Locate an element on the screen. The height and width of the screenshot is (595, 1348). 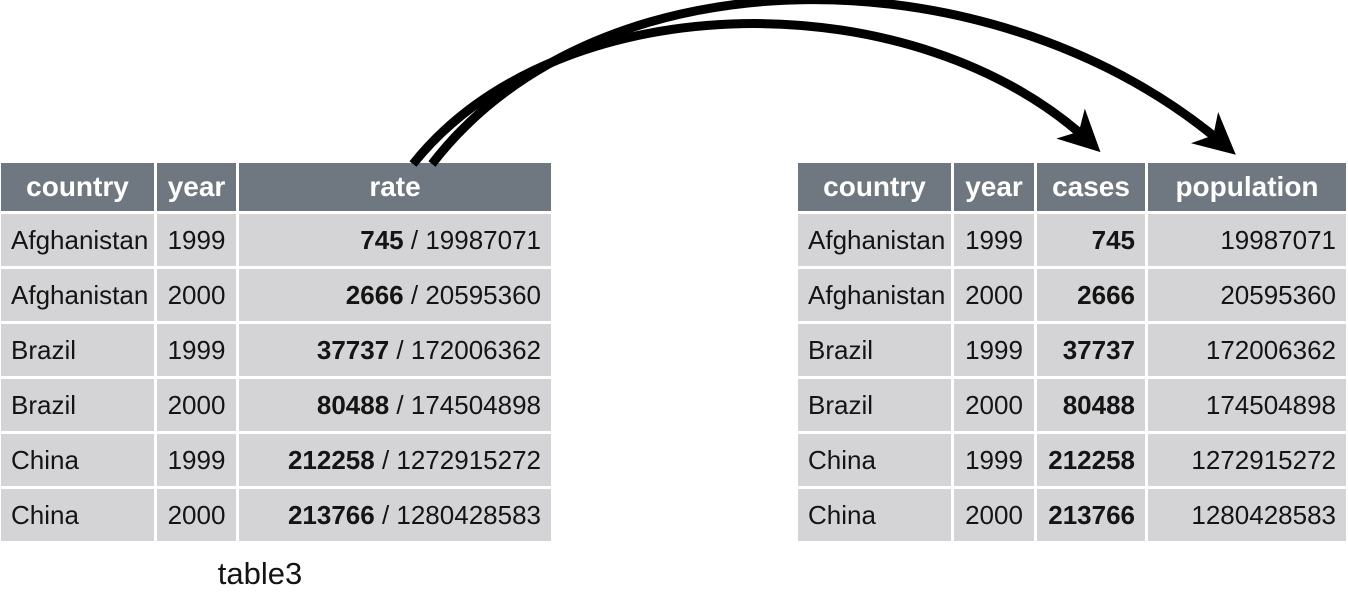
rate-population-part: 1272915272 is located at coordinates (468, 460).